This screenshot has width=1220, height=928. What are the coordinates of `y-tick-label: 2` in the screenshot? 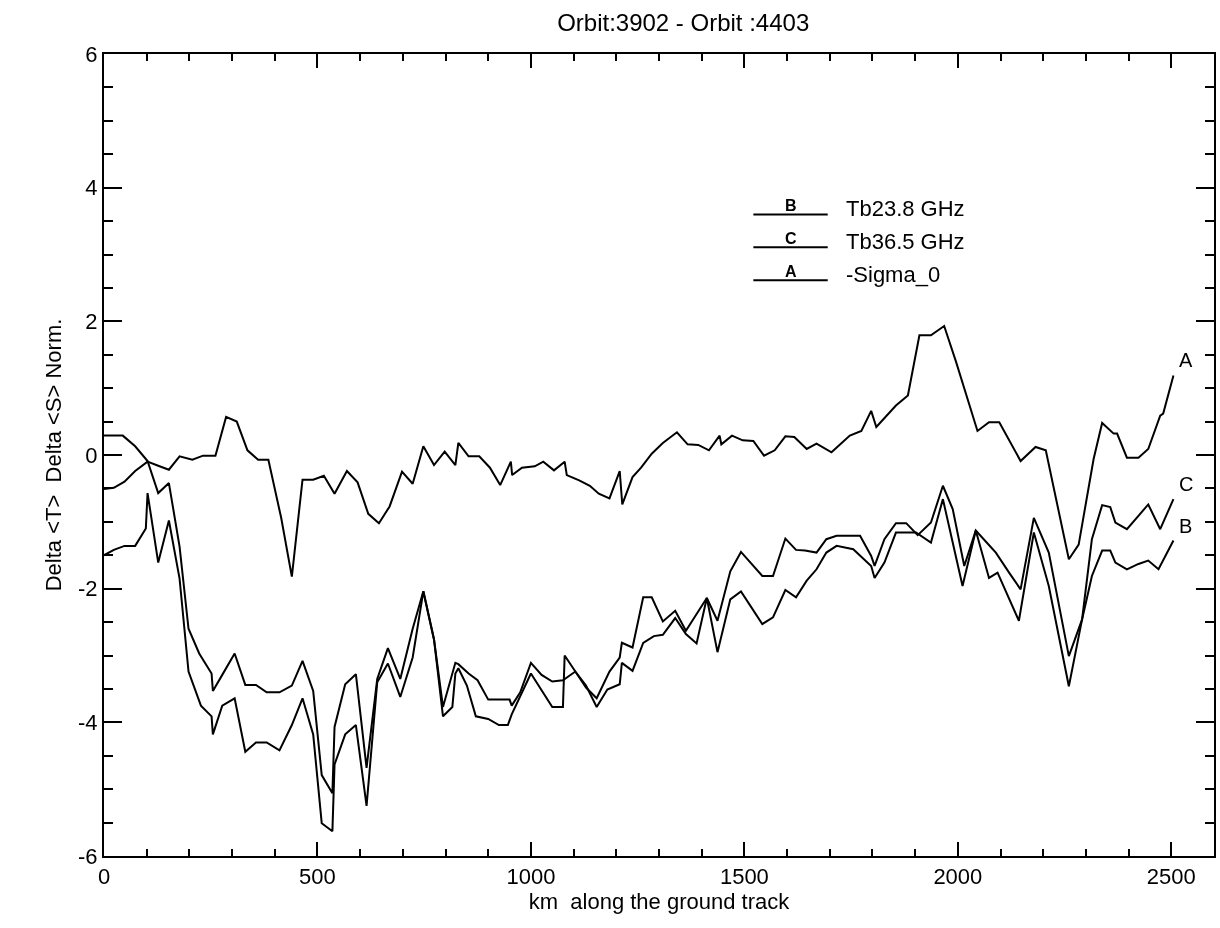 It's located at (91, 322).